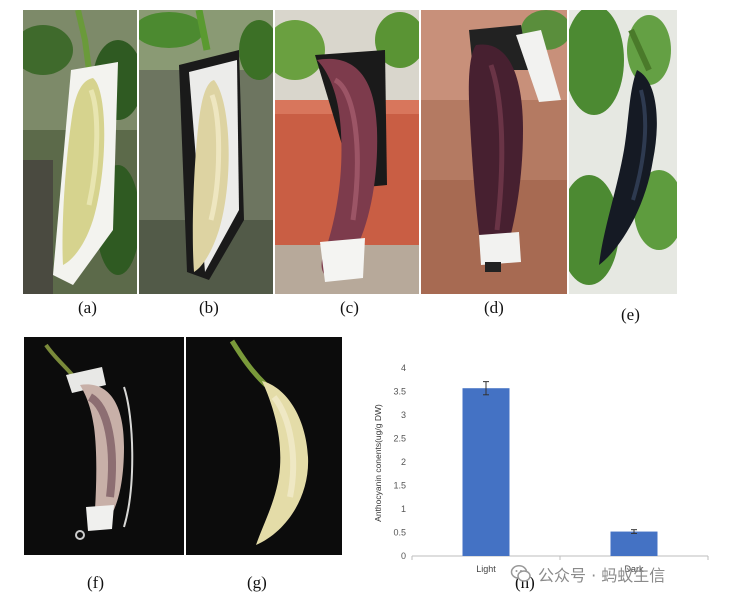 The image size is (733, 604). What do you see at coordinates (520, 573) in the screenshot?
I see `wechat-logo-icon` at bounding box center [520, 573].